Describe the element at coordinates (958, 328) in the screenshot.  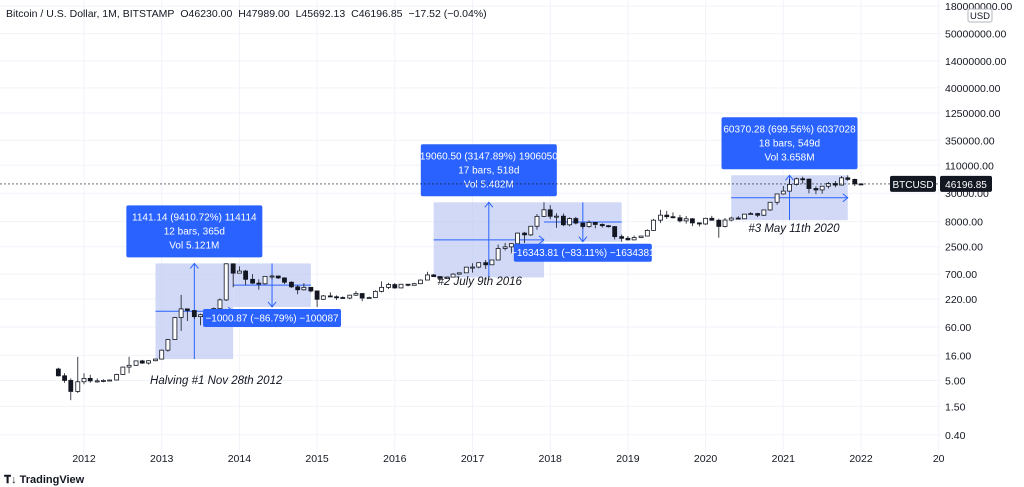
I see `y-tick-label: 60.00` at that location.